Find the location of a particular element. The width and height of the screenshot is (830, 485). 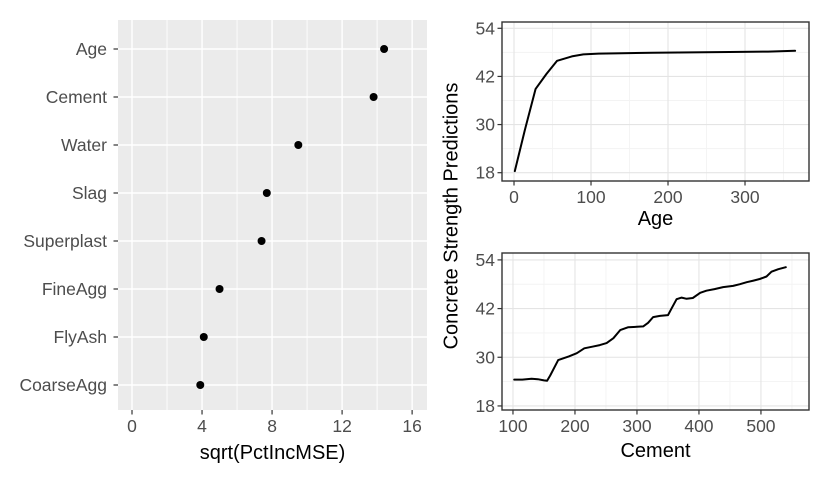

cement-x-axis-title: Cement is located at coordinates (655, 451).